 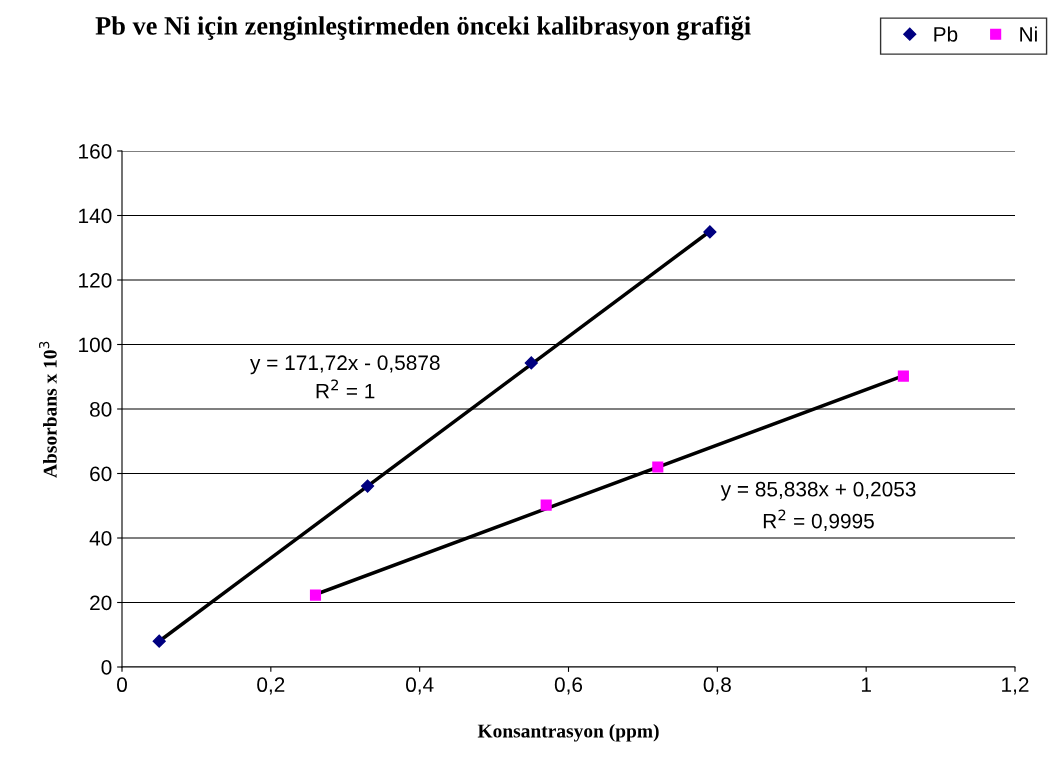 I want to click on chart-title: Pb ve Ni için zenginleştirmeden önceki kalibrasyon grafiği, so click(x=423, y=28).